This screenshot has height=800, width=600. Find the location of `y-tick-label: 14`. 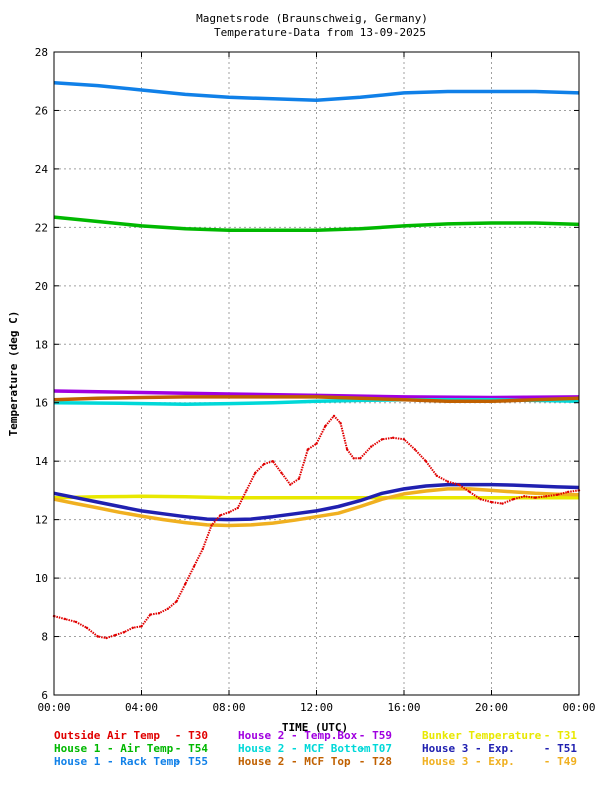

y-tick-label: 14 is located at coordinates (42, 461).